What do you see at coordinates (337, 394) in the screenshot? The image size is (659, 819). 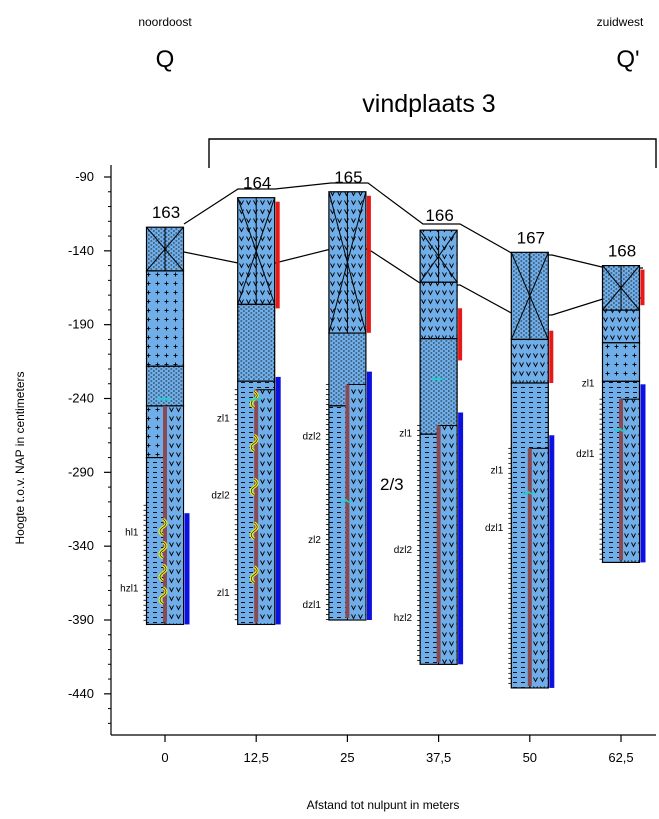 I see `borehole-165: 165 dzl2 zl2 dzl1` at bounding box center [337, 394].